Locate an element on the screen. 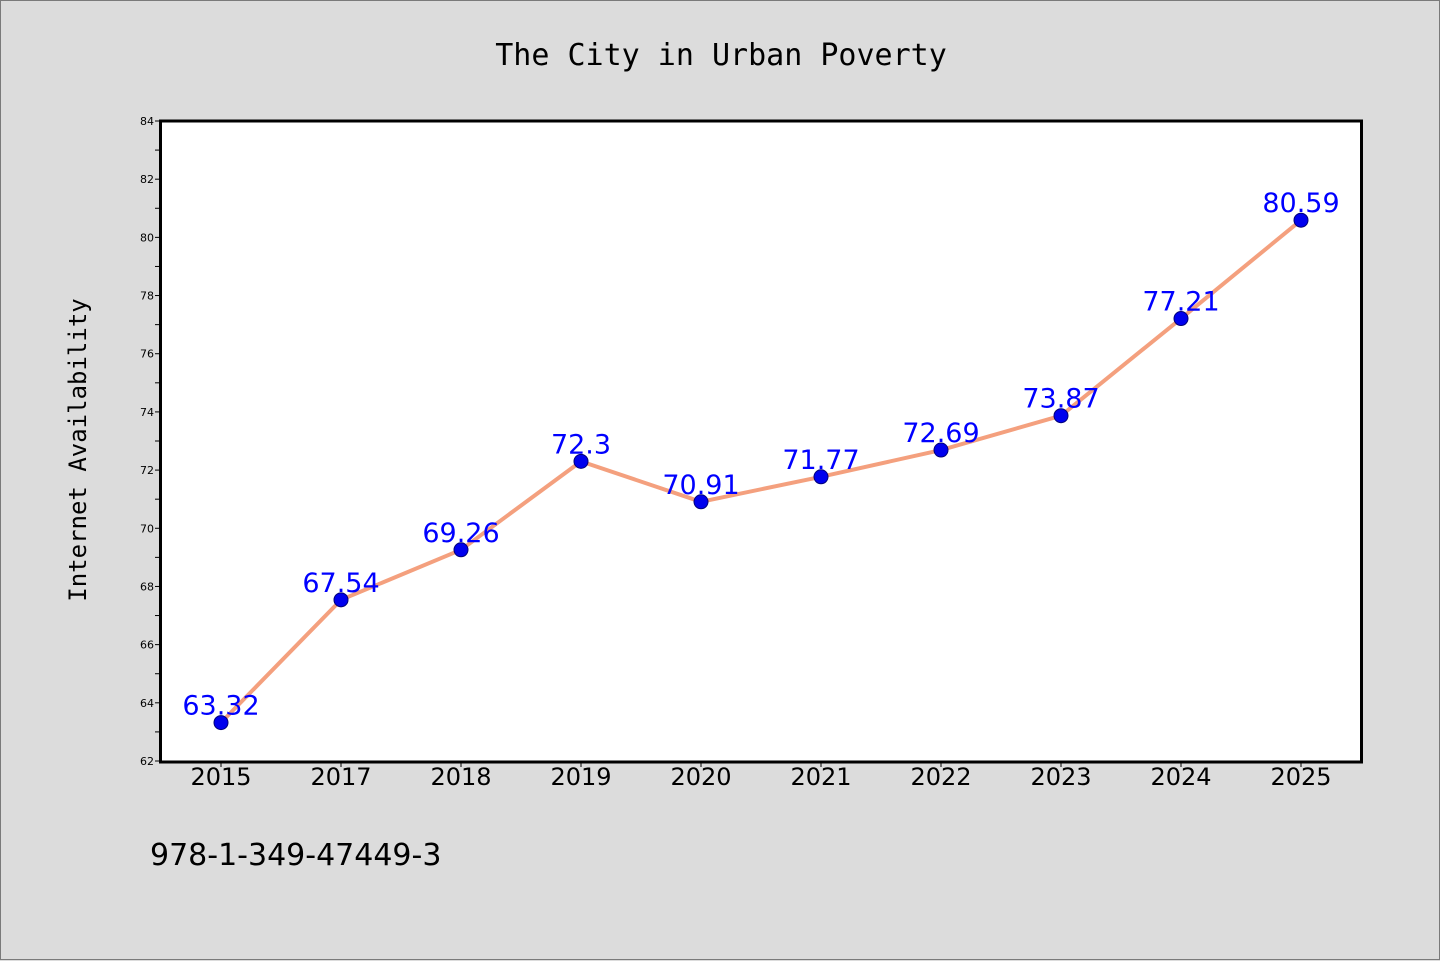 The image size is (1440, 961). y-tick-label: 64 is located at coordinates (147, 703).